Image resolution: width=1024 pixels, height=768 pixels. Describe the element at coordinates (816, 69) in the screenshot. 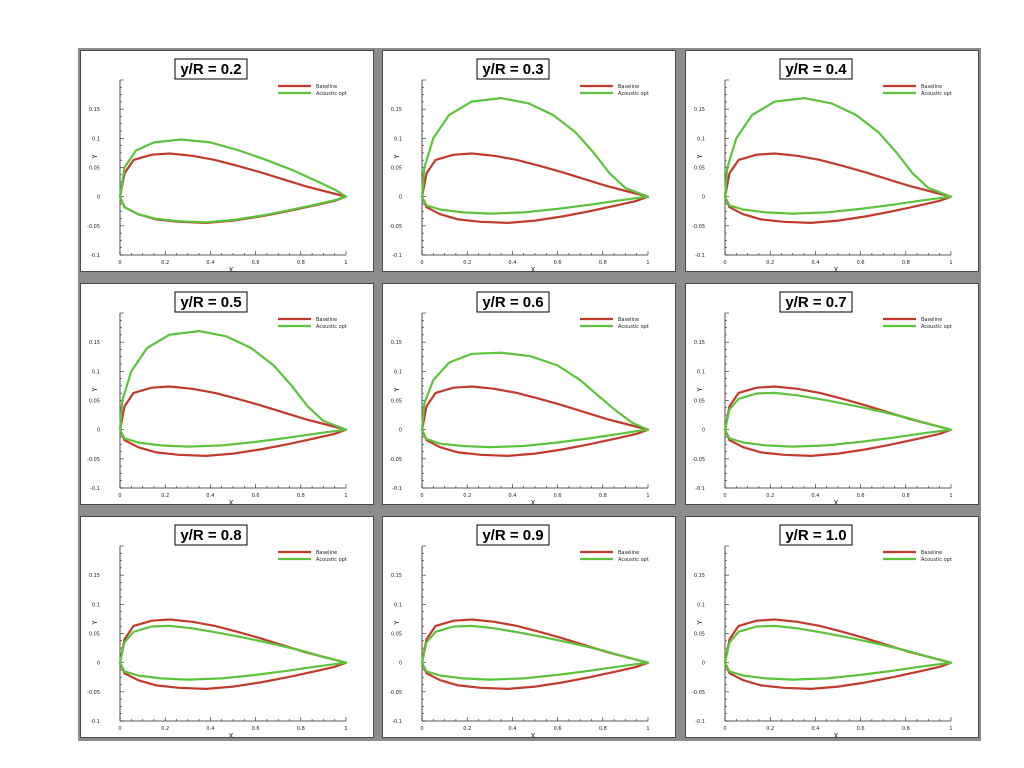

I see `plot-title: y/R = 0.4` at that location.